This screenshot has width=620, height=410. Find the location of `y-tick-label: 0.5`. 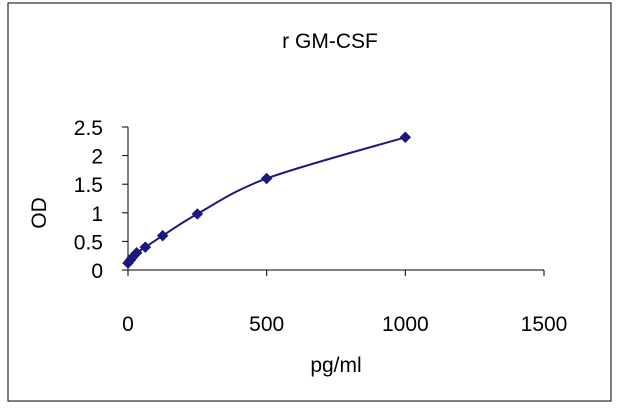

y-tick-label: 0.5 is located at coordinates (88, 242).